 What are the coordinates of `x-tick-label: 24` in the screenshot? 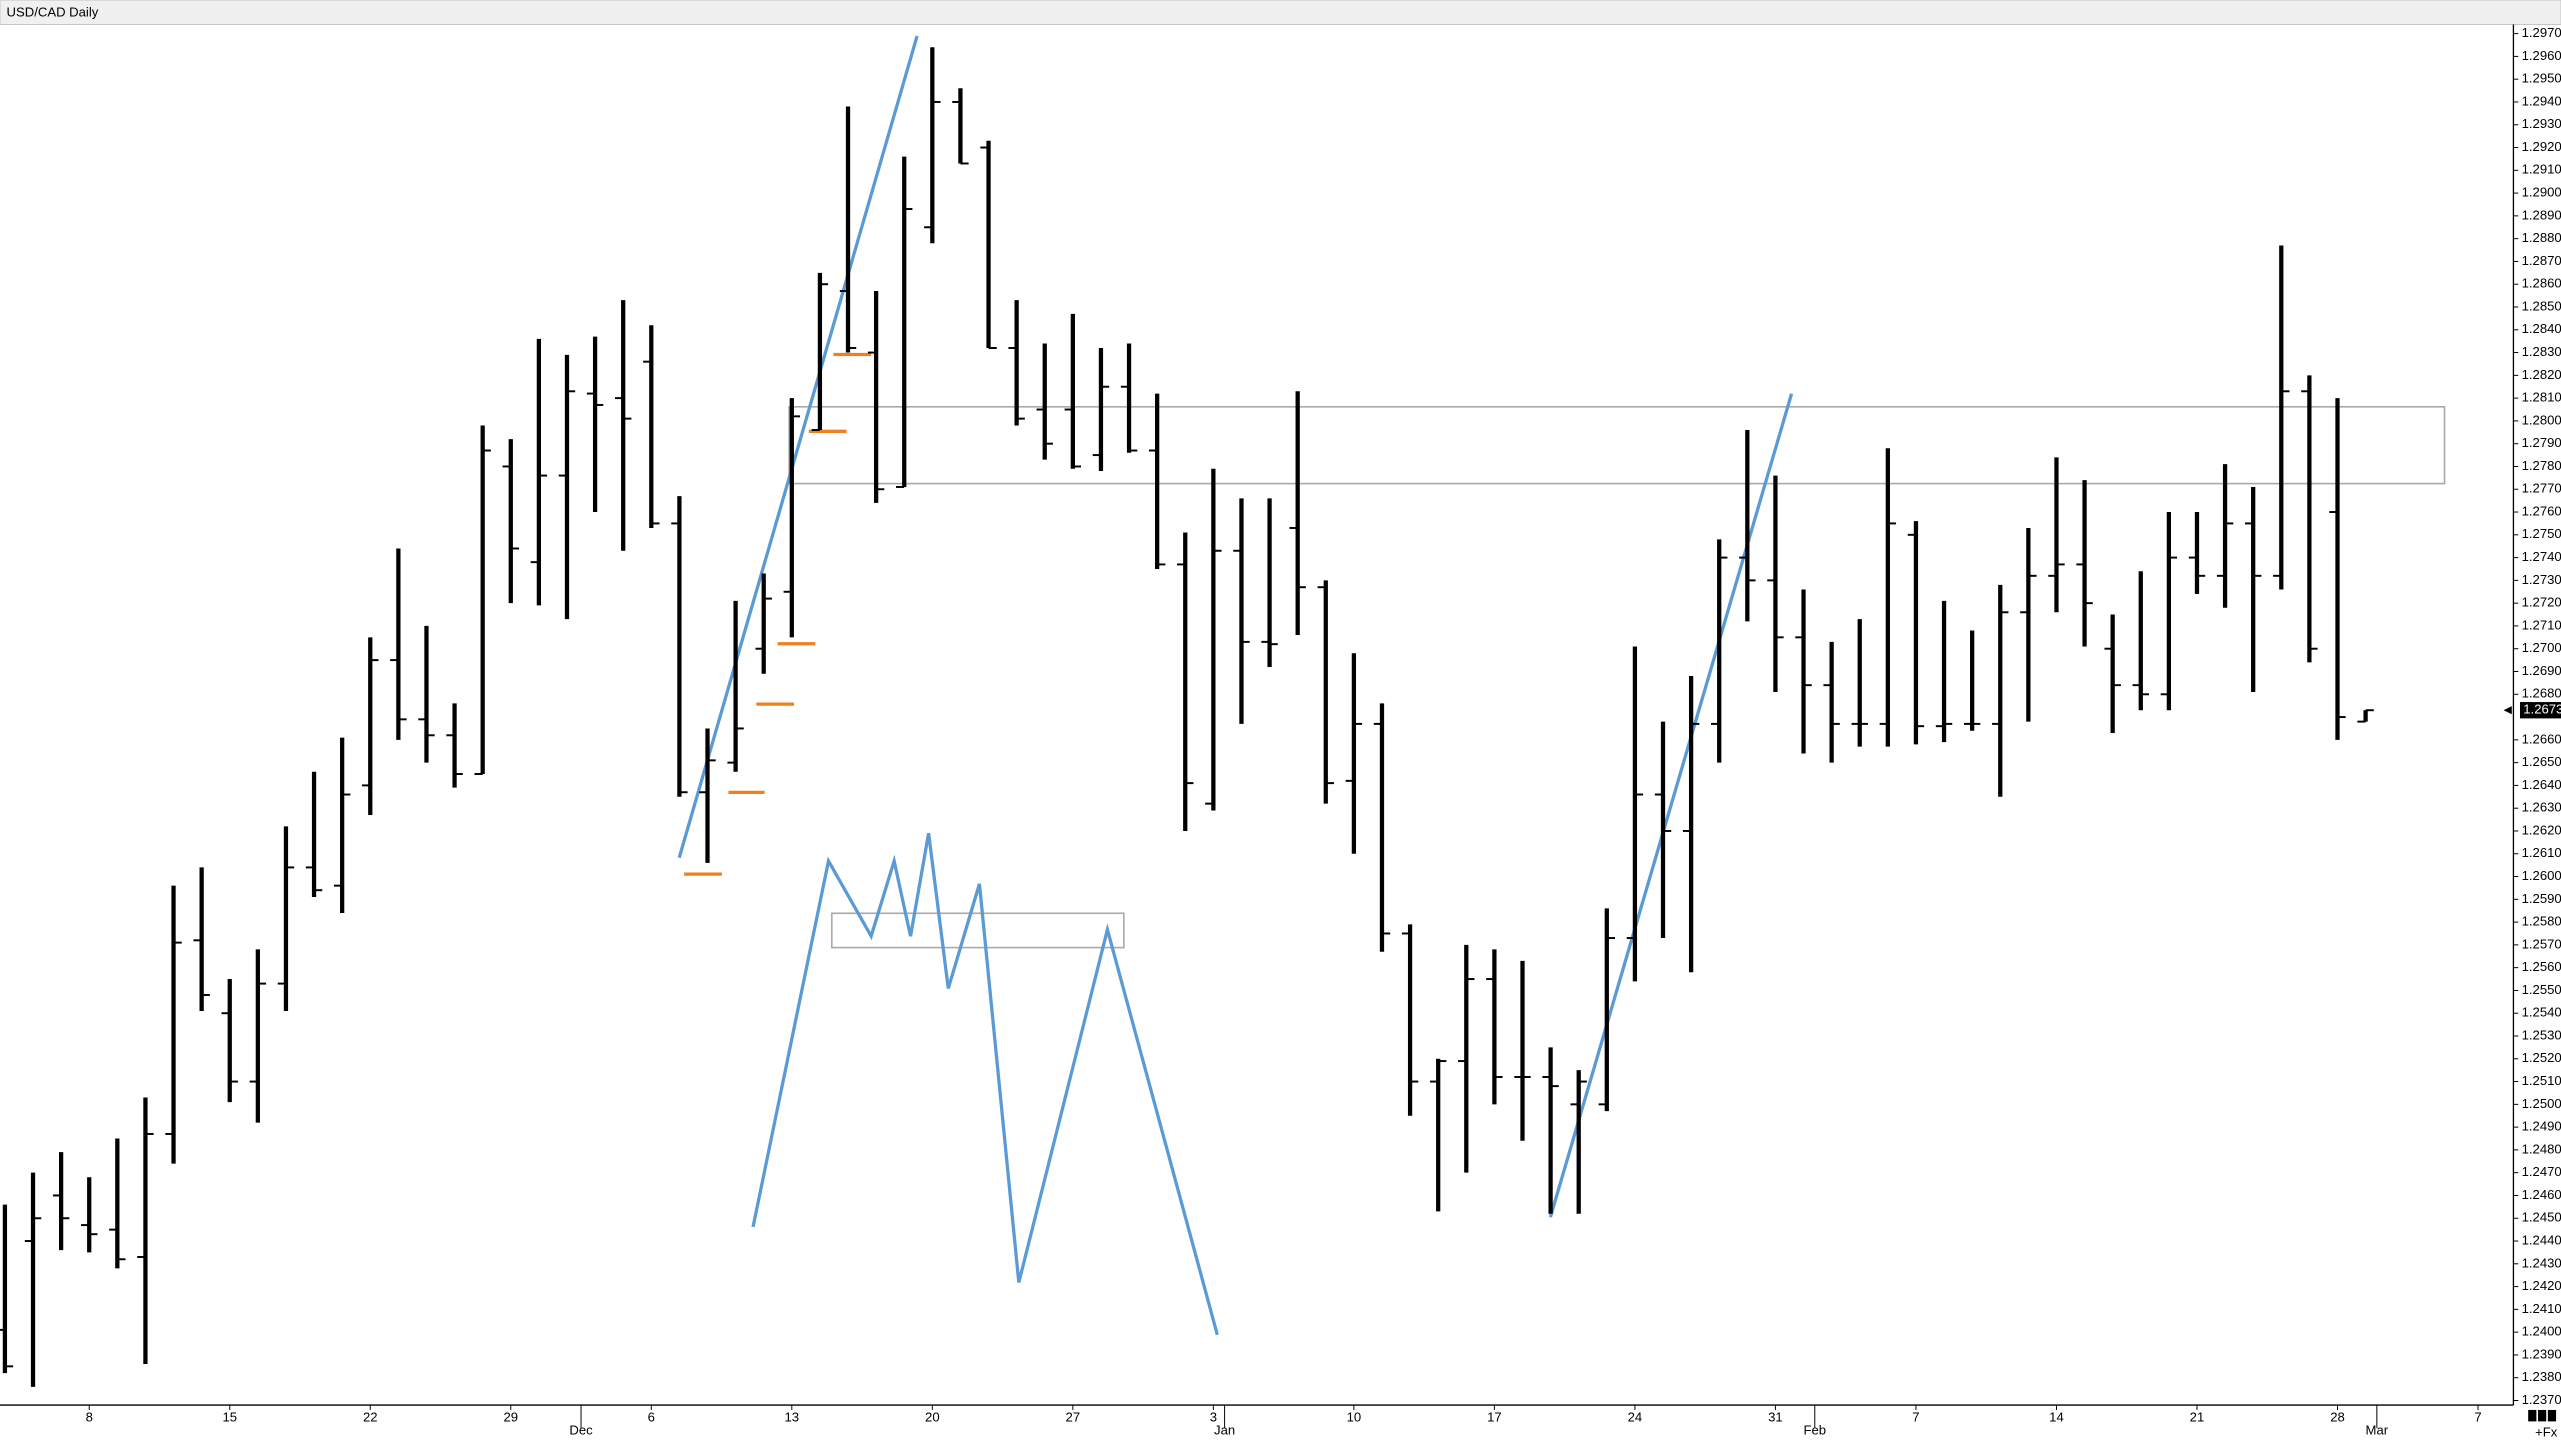 It's located at (1635, 1417).